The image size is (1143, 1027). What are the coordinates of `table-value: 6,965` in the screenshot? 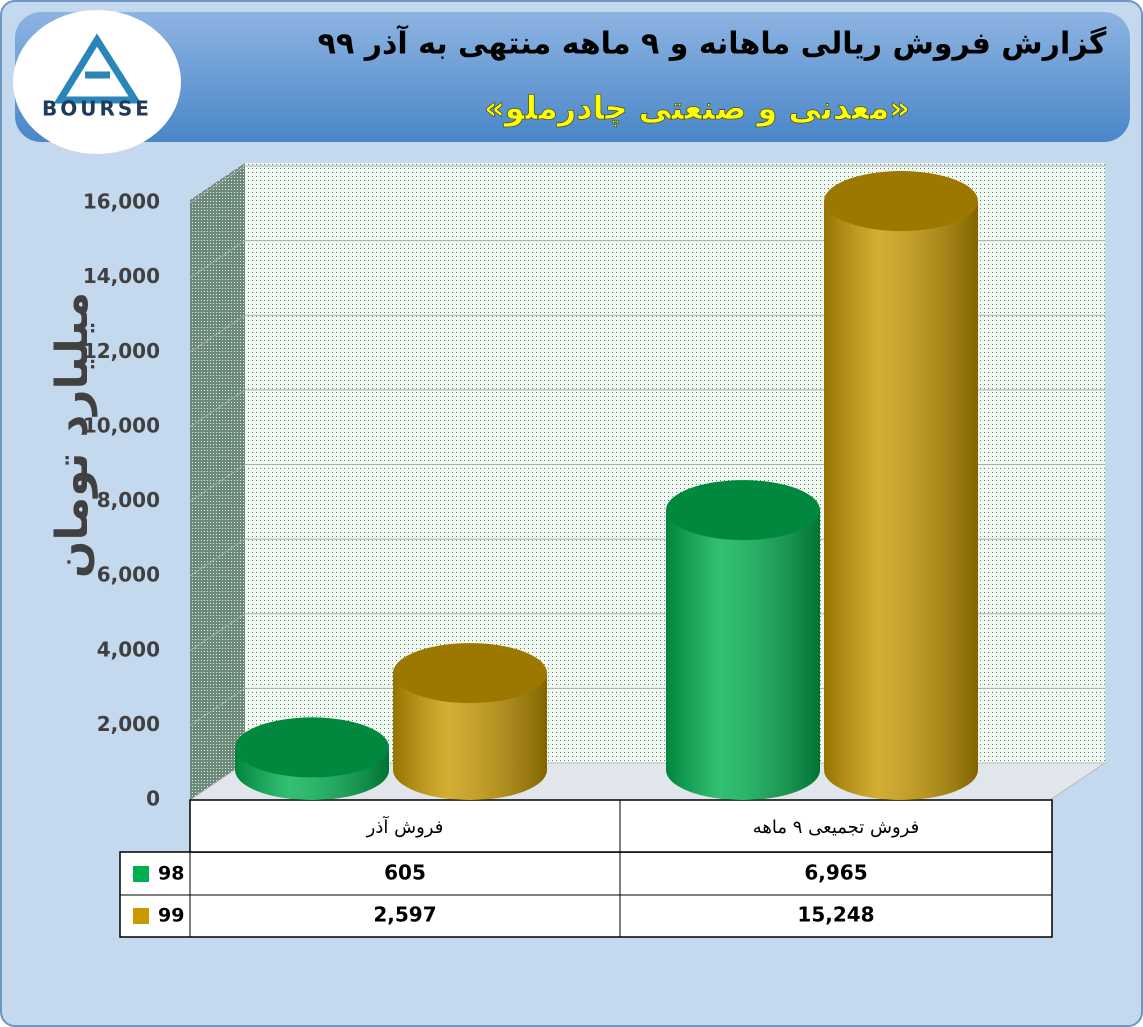 It's located at (835, 873).